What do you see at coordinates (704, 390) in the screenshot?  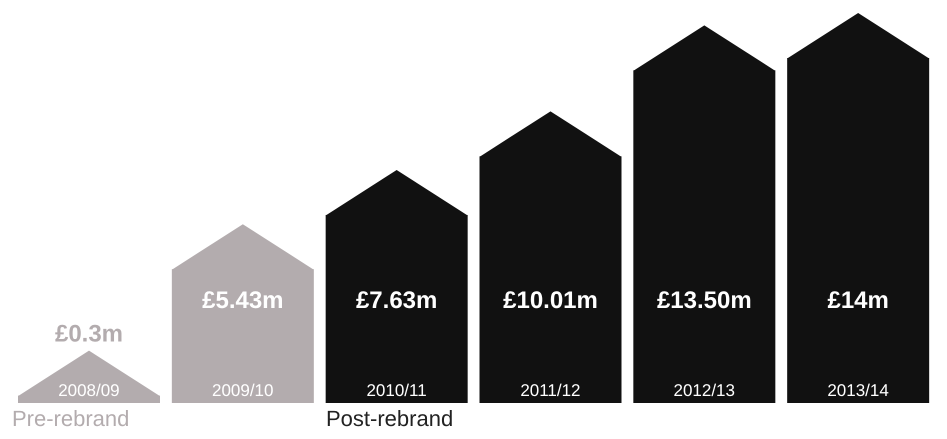 I see `x-tick-label: 2012/13` at bounding box center [704, 390].